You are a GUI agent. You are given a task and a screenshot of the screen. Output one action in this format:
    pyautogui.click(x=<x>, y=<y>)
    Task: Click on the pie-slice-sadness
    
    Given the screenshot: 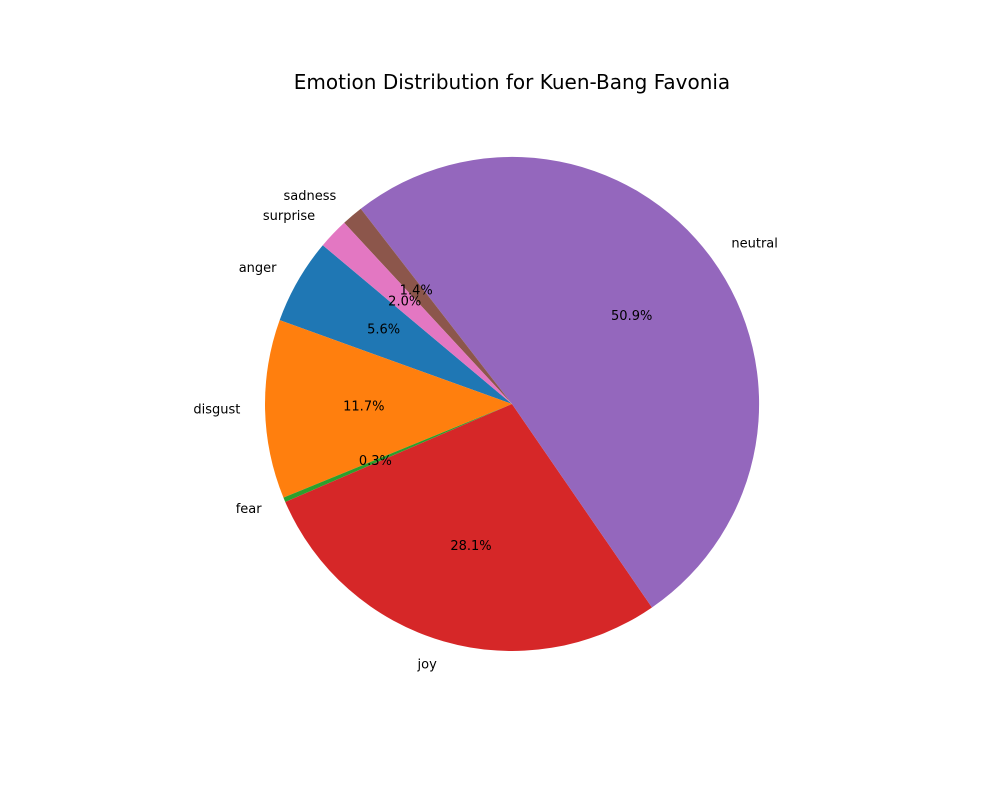 What is the action you would take?
    pyautogui.click(x=428, y=306)
    